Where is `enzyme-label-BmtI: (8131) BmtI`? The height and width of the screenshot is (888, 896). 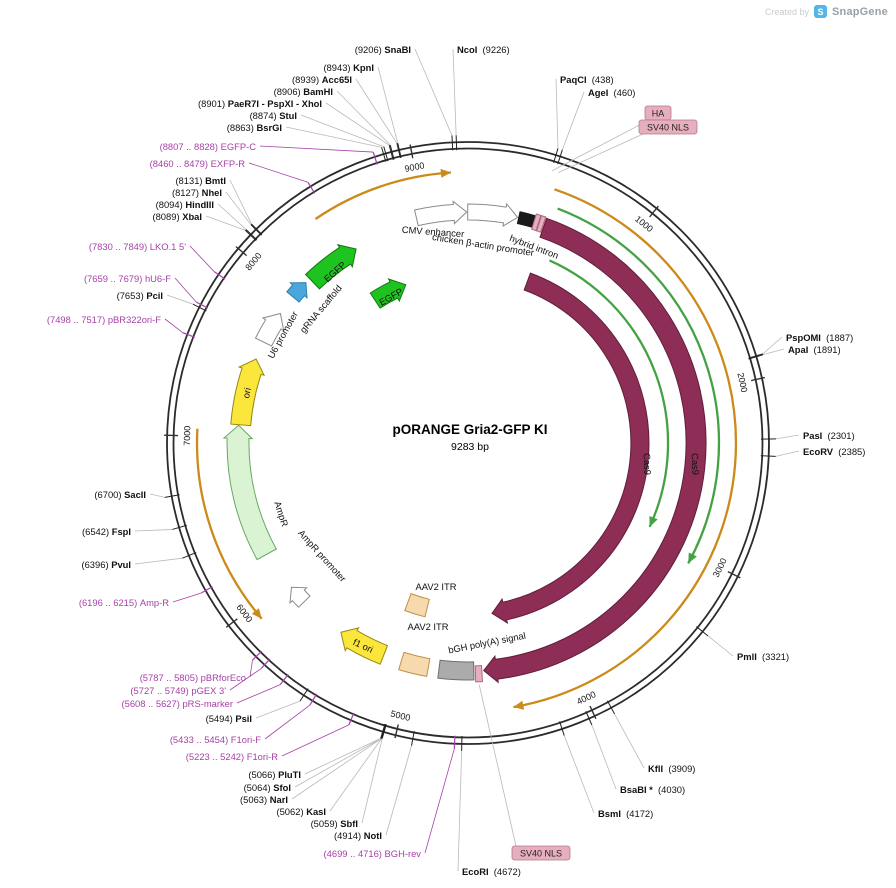
enzyme-label-BmtI: (8131) BmtI is located at coordinates (200, 180).